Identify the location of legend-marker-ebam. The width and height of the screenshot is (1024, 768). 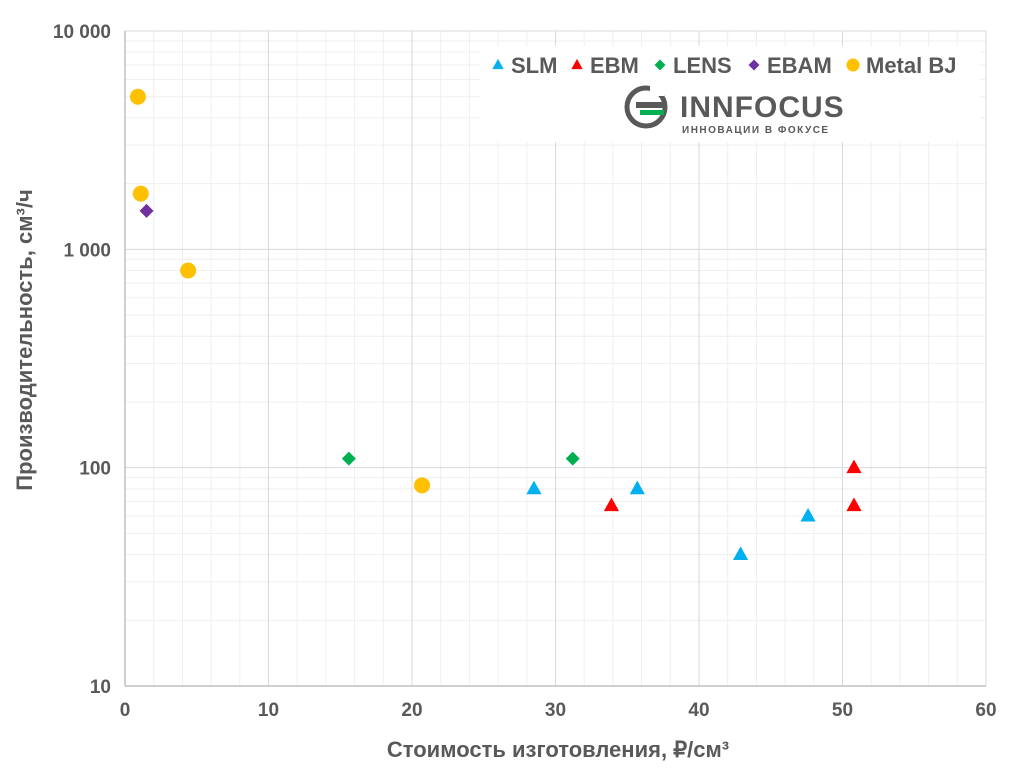
(754, 65).